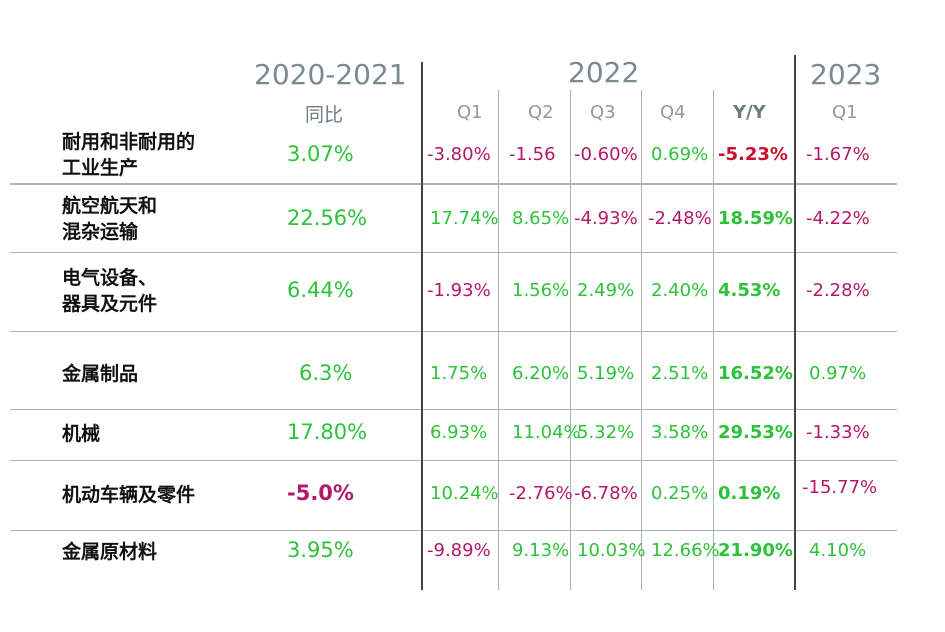 The image size is (945, 632). What do you see at coordinates (755, 432) in the screenshot?
I see `cell-yy: 29.53%` at bounding box center [755, 432].